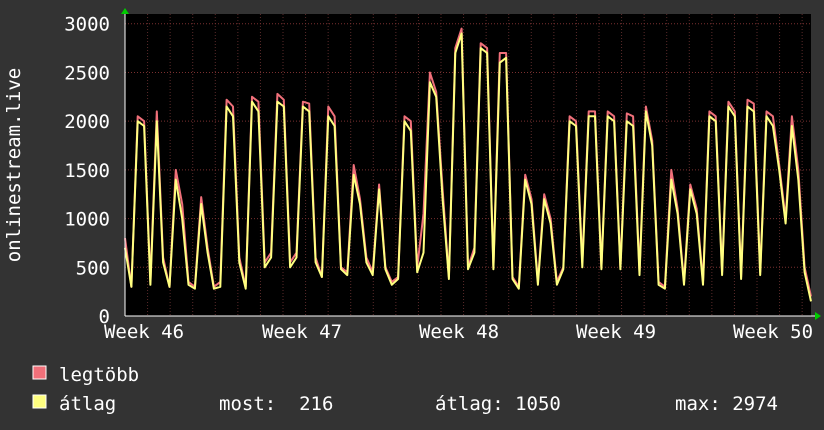 The image size is (824, 430). I want to click on y-tick-label: 3000, so click(87, 25).